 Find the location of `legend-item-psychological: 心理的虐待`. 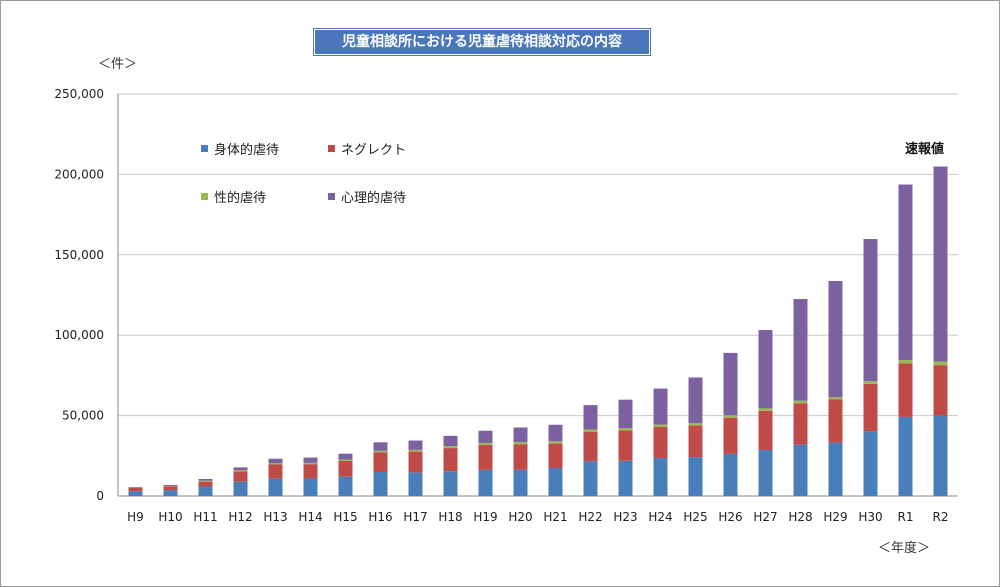

legend-item-psychological: 心理的虐待 is located at coordinates (367, 196).